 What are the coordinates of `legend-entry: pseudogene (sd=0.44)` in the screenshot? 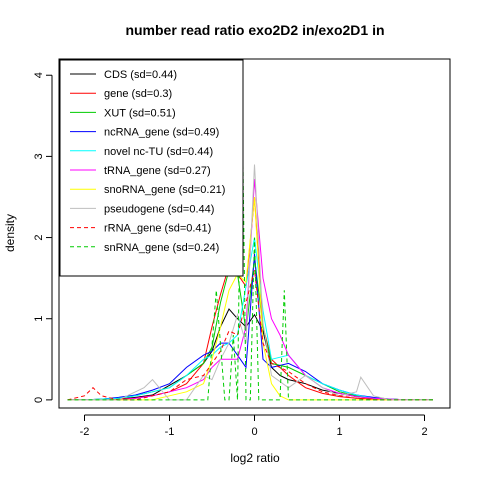 It's located at (159, 209).